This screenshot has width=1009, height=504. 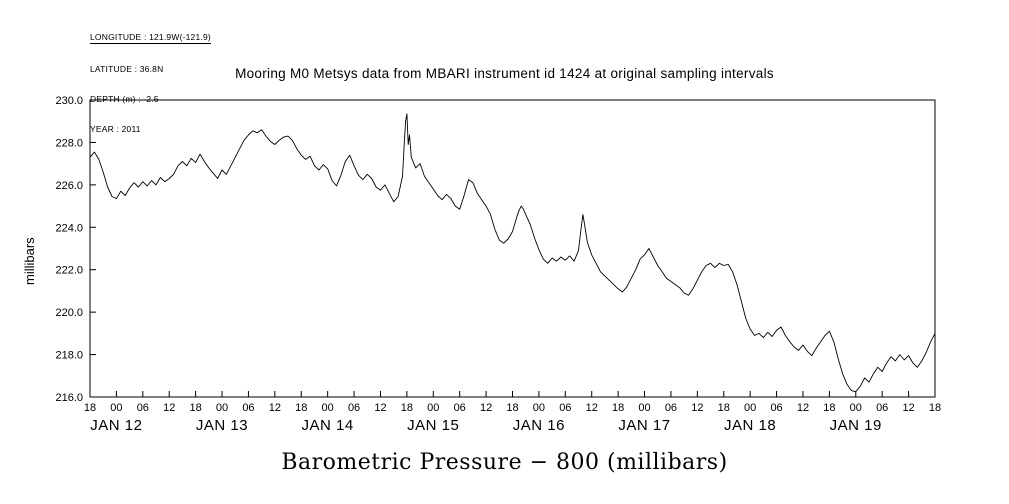 I want to click on y-tick-label: 226.0, so click(x=69, y=186).